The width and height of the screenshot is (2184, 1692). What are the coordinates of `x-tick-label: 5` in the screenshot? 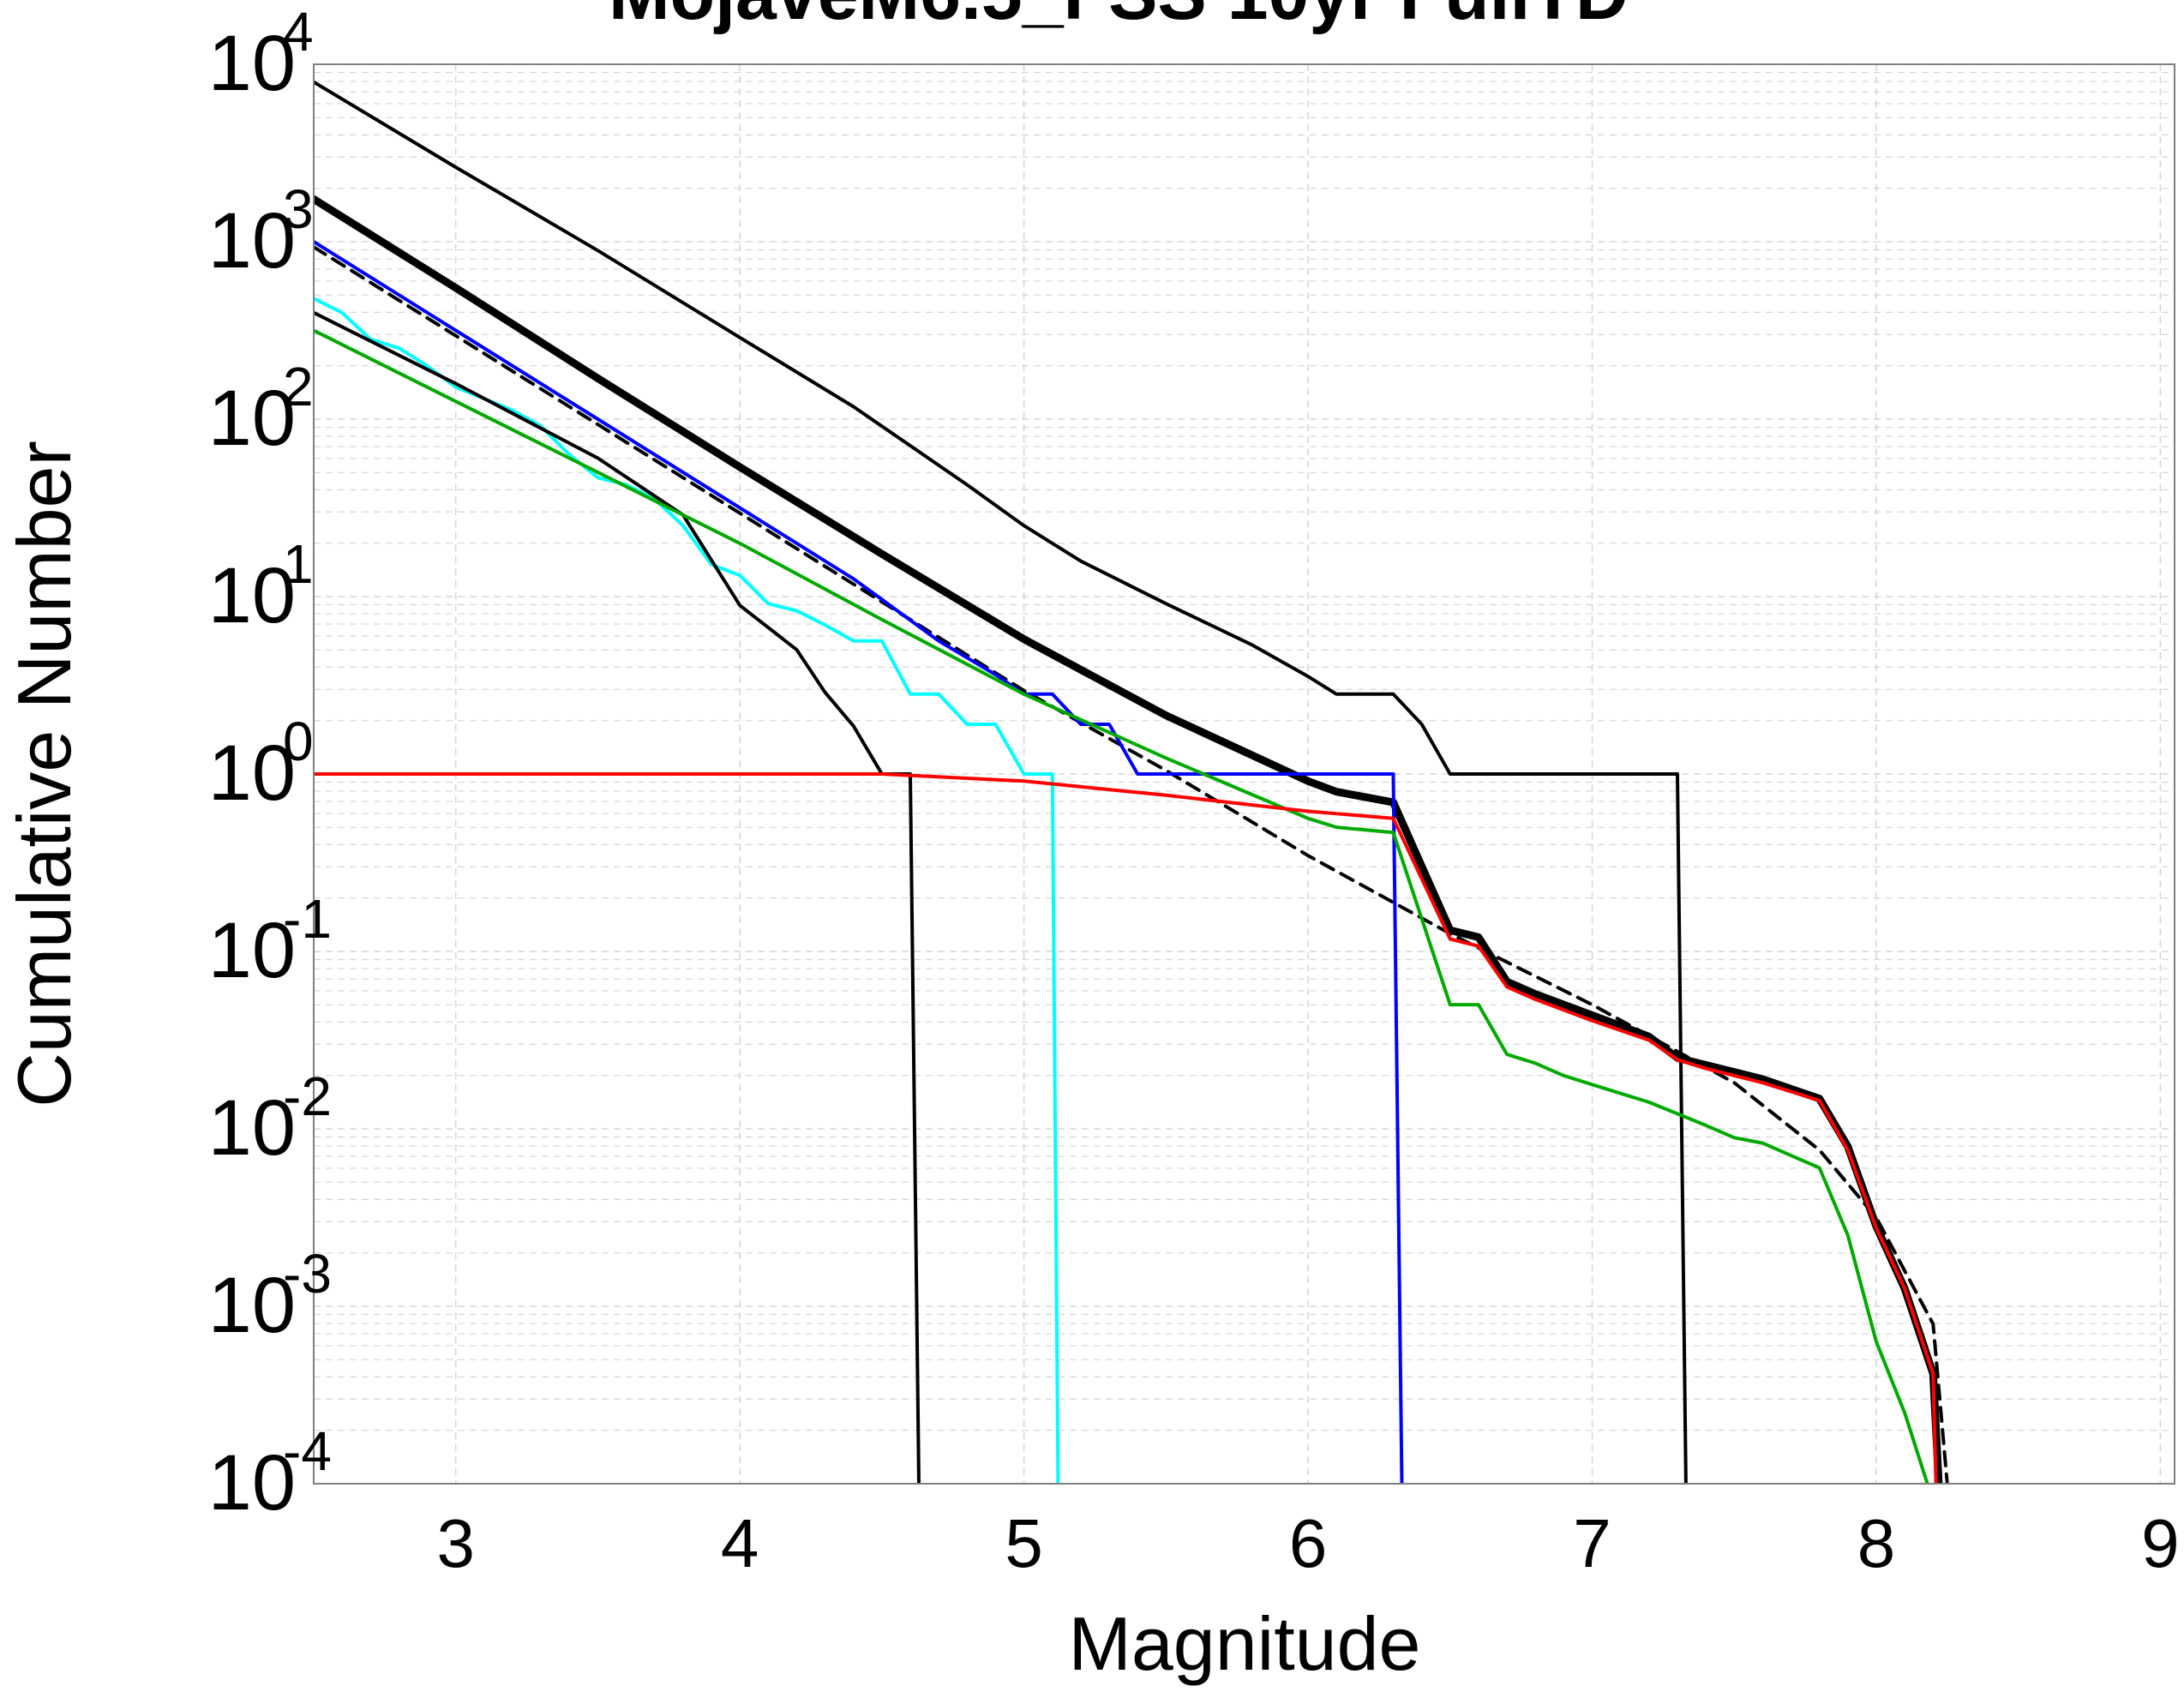 It's located at (1024, 1543).